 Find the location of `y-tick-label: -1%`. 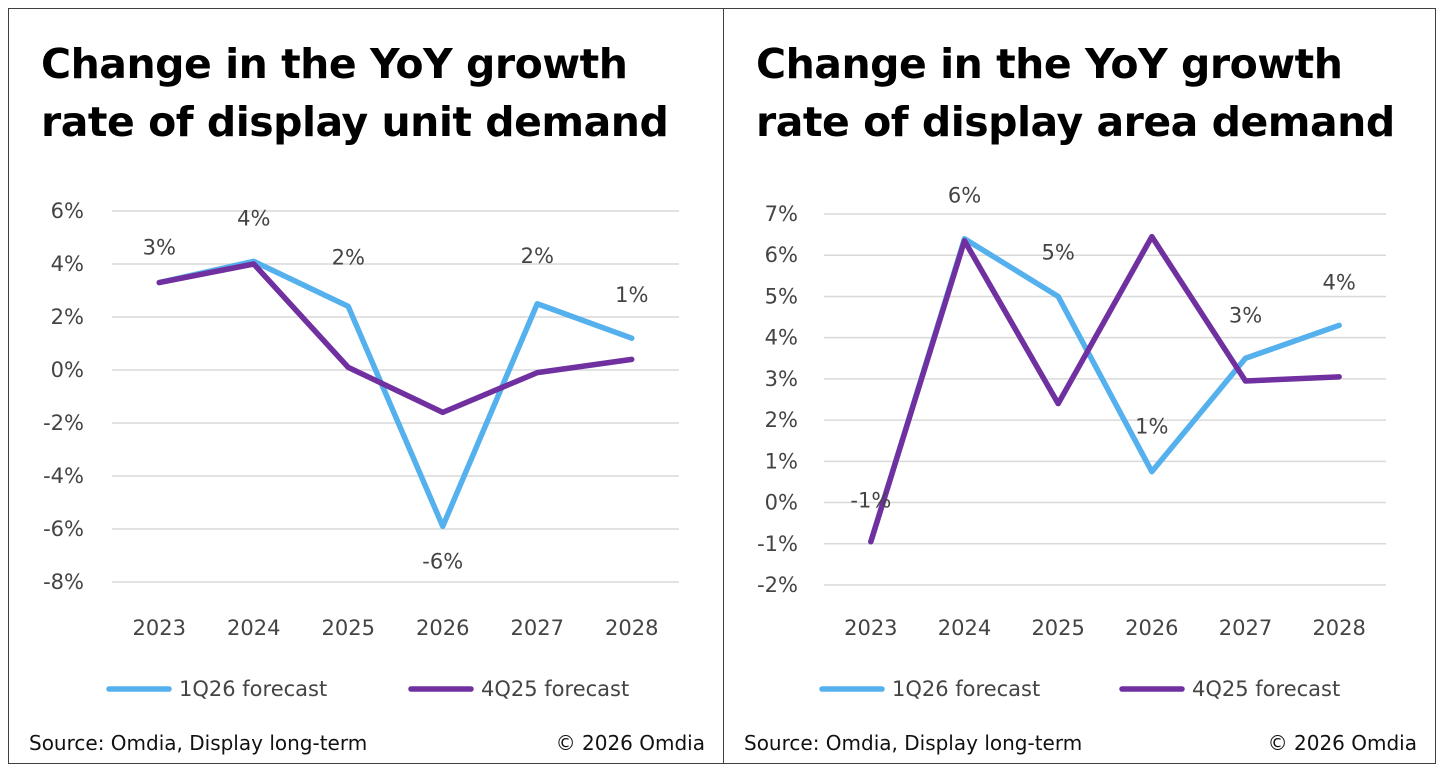

y-tick-label: -1% is located at coordinates (777, 544).